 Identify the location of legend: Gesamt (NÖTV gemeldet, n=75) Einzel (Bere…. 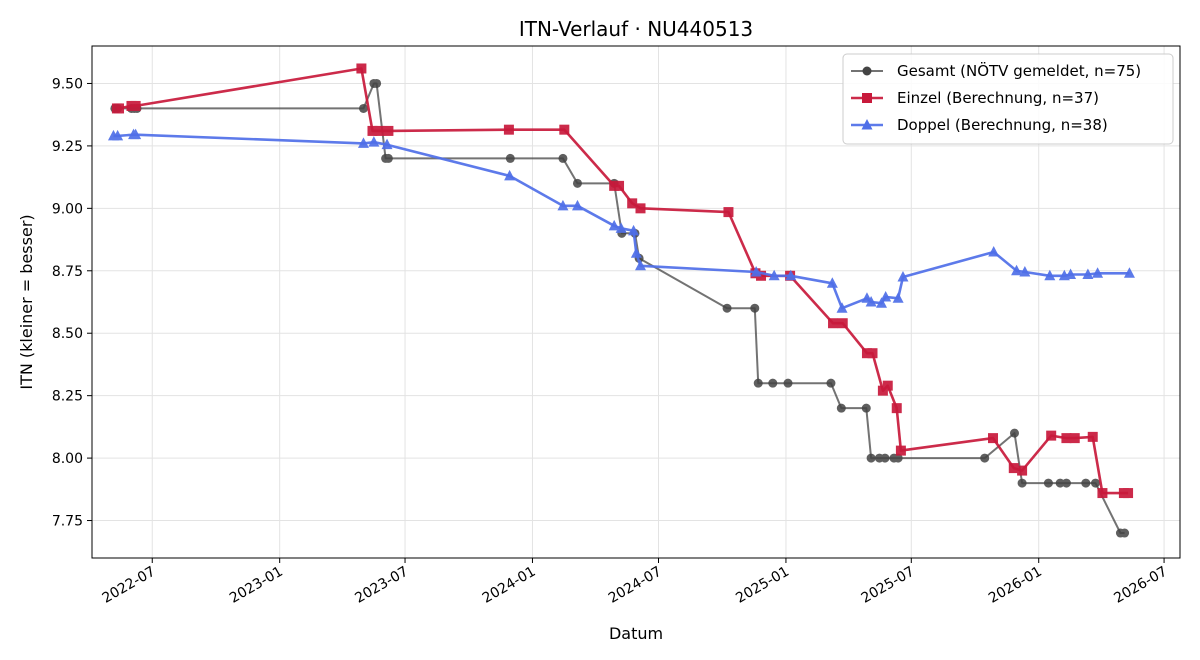
(1008, 99).